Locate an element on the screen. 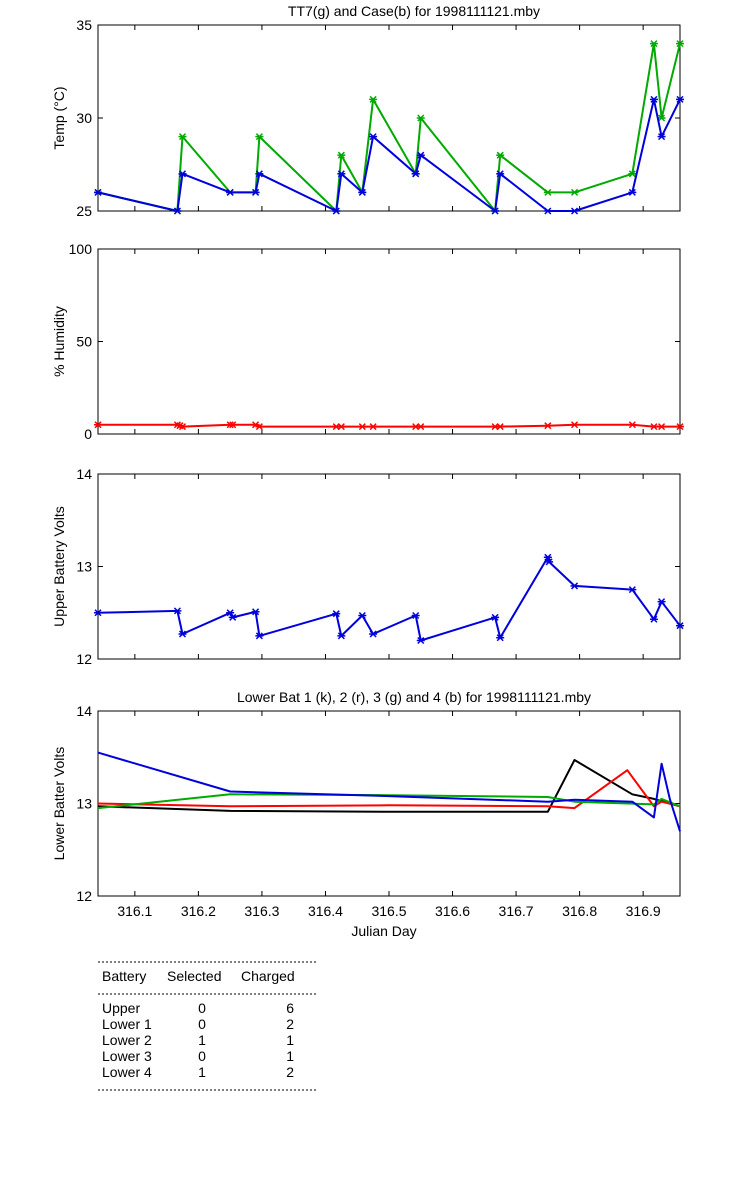  table-cell-charged: 1 is located at coordinates (290, 1040).